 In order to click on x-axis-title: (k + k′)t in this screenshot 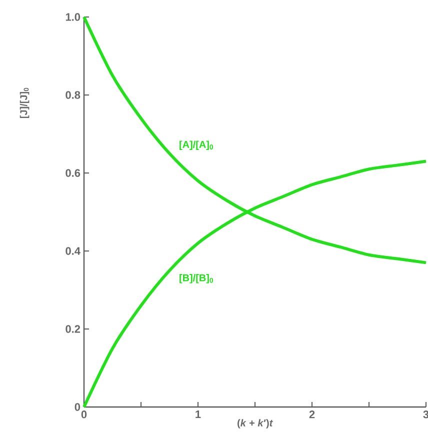, I will do `click(255, 423)`.